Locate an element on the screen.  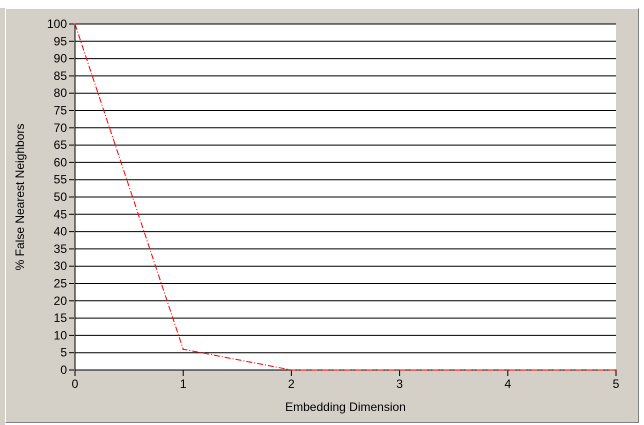
y-tick-label: 40 is located at coordinates (61, 232).